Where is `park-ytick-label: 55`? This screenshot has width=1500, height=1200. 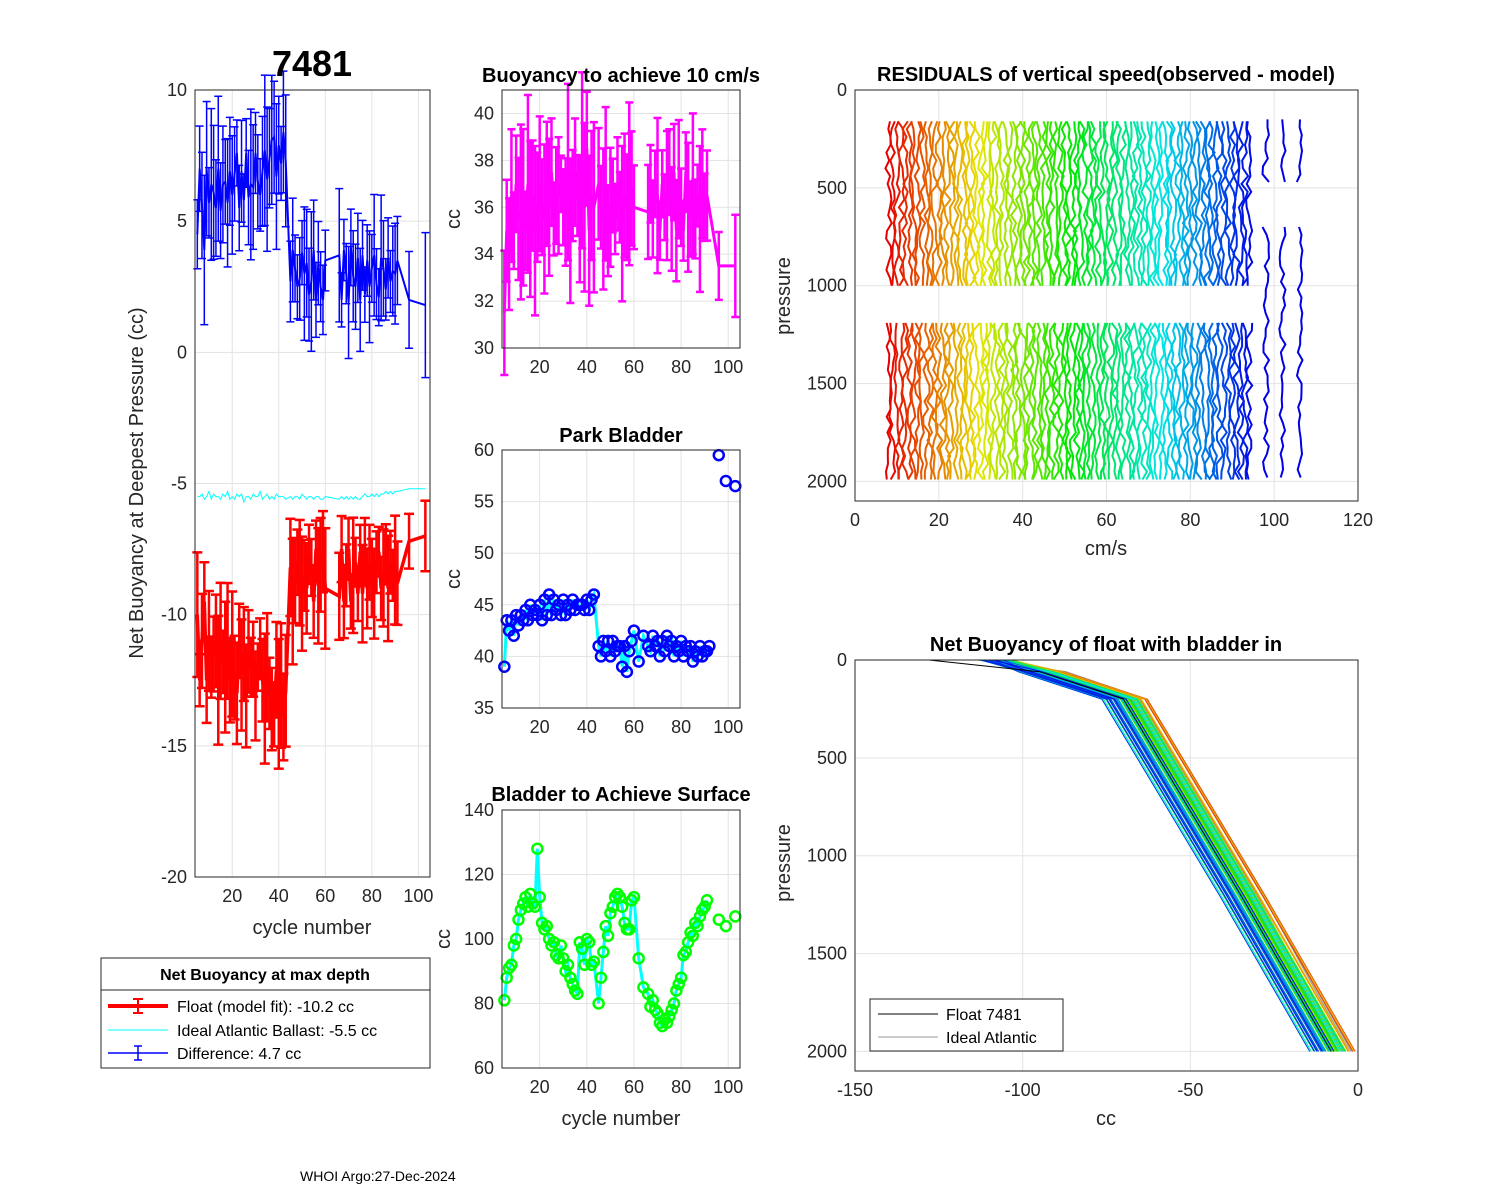
park-ytick-label: 55 is located at coordinates (484, 502).